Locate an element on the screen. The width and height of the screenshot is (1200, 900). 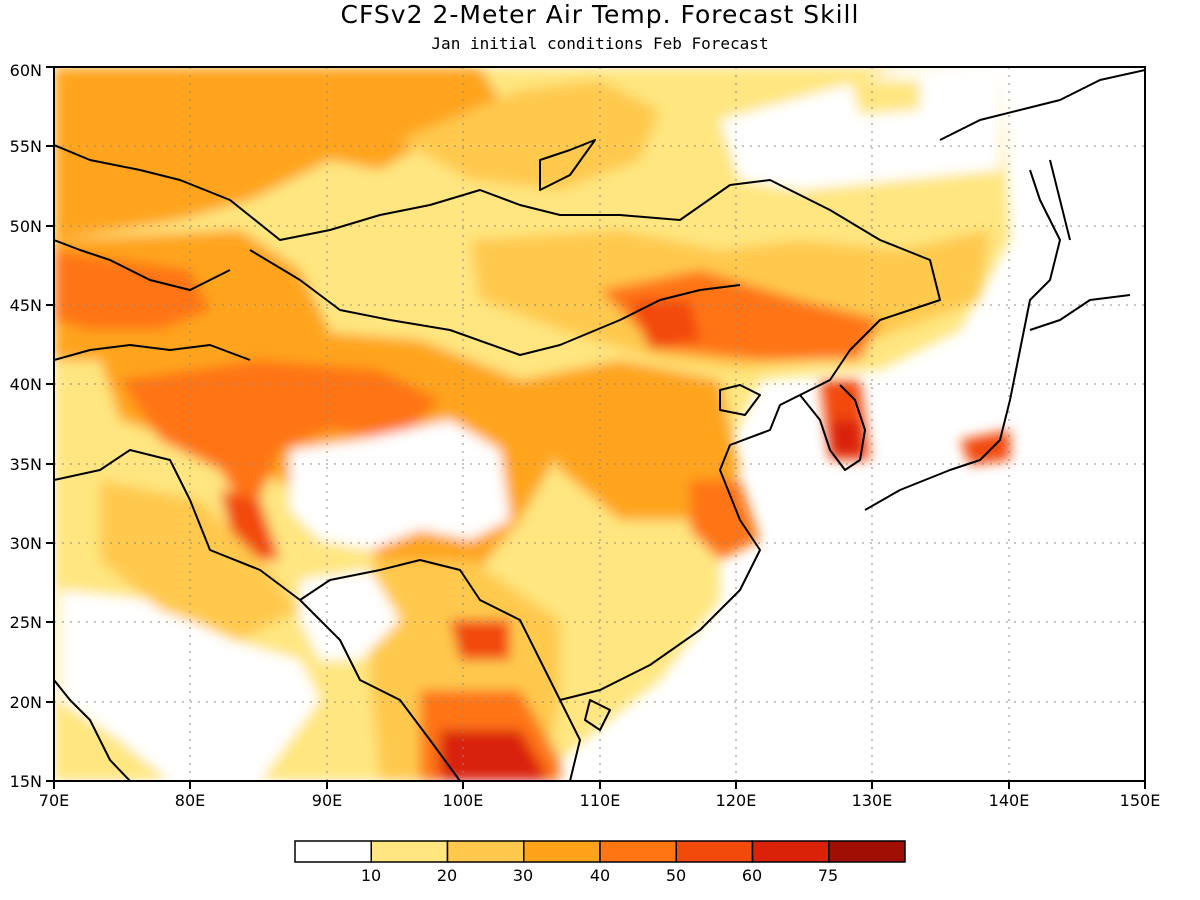
chart-title: CFSv2 2-Meter Air Temp. Forecast Skill is located at coordinates (600, 14).